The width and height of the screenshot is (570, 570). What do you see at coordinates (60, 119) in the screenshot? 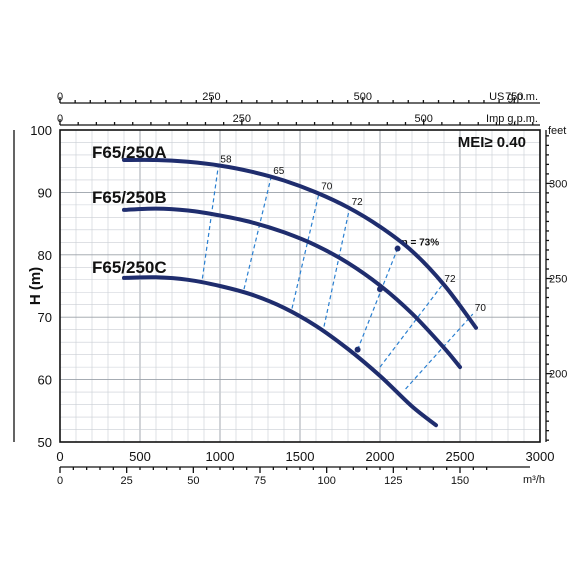
I see `imp-gpm-tick-label: 0` at bounding box center [60, 119].